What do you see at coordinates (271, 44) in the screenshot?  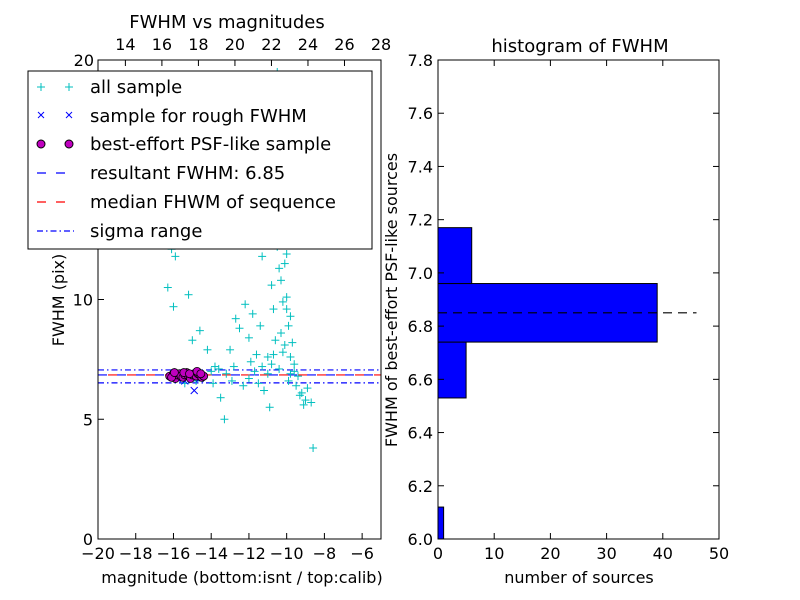 I see `left-top-x-tick-label: 22` at bounding box center [271, 44].